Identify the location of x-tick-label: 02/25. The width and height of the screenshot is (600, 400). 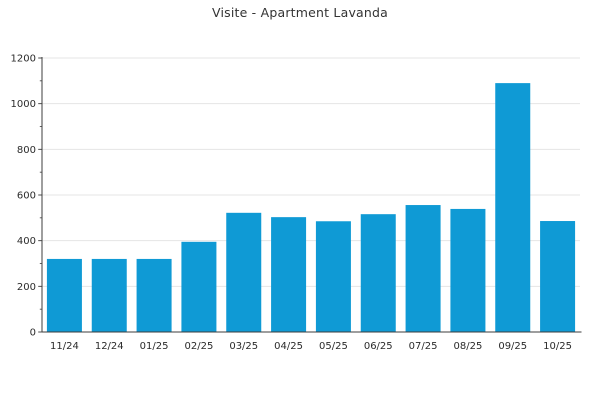
(199, 346).